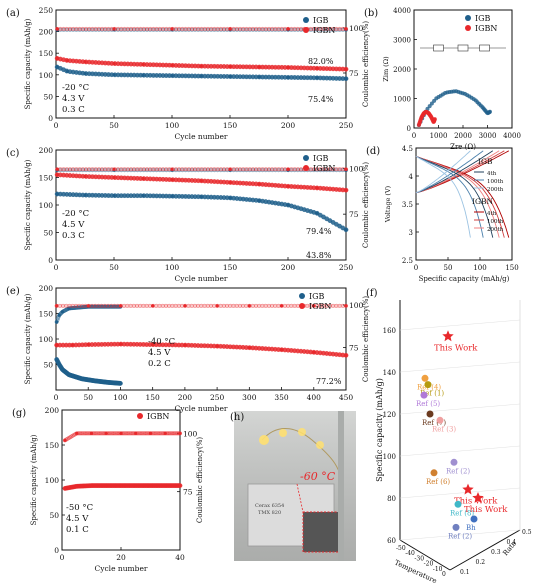 The height and width of the screenshot is (584, 554). I want to click on x-tick-label-e: 400, so click(314, 397).